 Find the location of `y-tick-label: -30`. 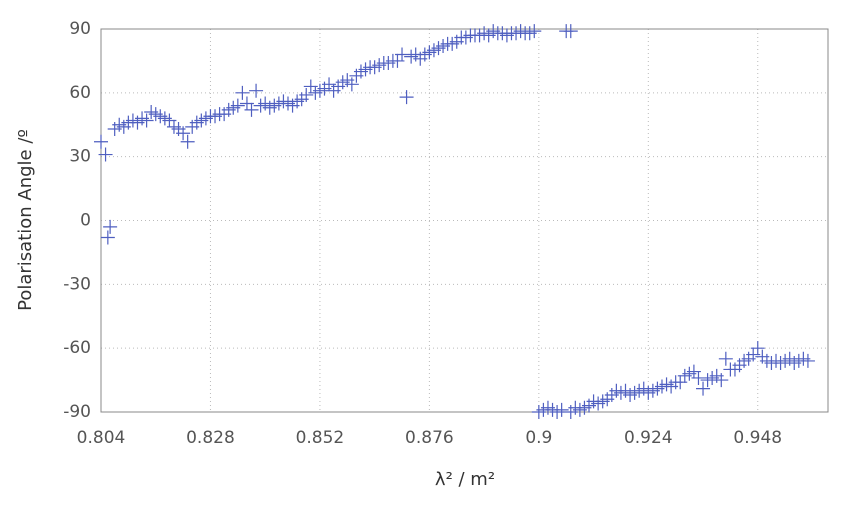

y-tick-label: -30 is located at coordinates (77, 284).